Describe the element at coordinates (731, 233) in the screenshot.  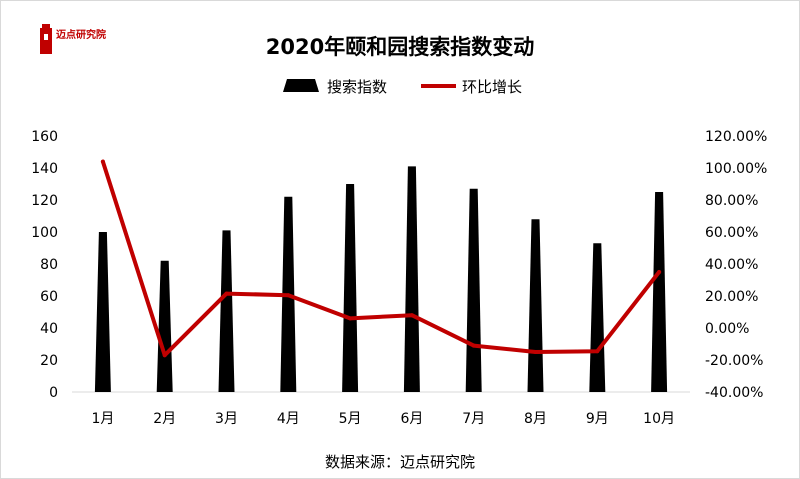
I see `right-axis-tick: 60.00%` at that location.